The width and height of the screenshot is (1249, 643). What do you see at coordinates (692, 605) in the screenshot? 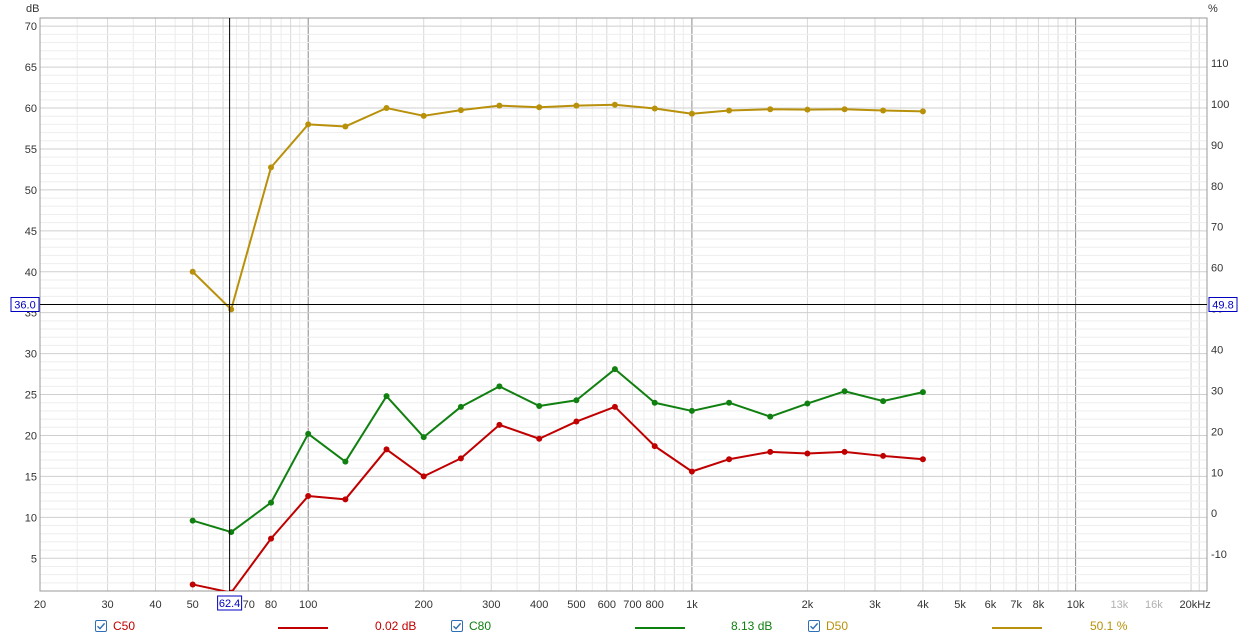
I see `x-tick-label: 1k` at bounding box center [692, 605].